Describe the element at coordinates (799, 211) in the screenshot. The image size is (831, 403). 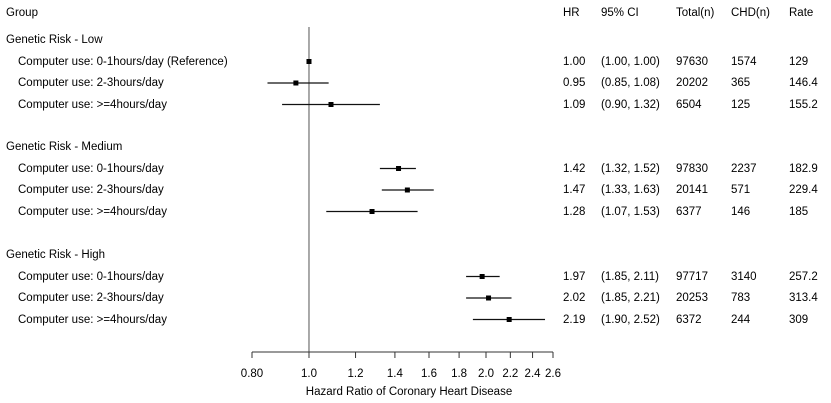
I see `row-rate: 185` at that location.